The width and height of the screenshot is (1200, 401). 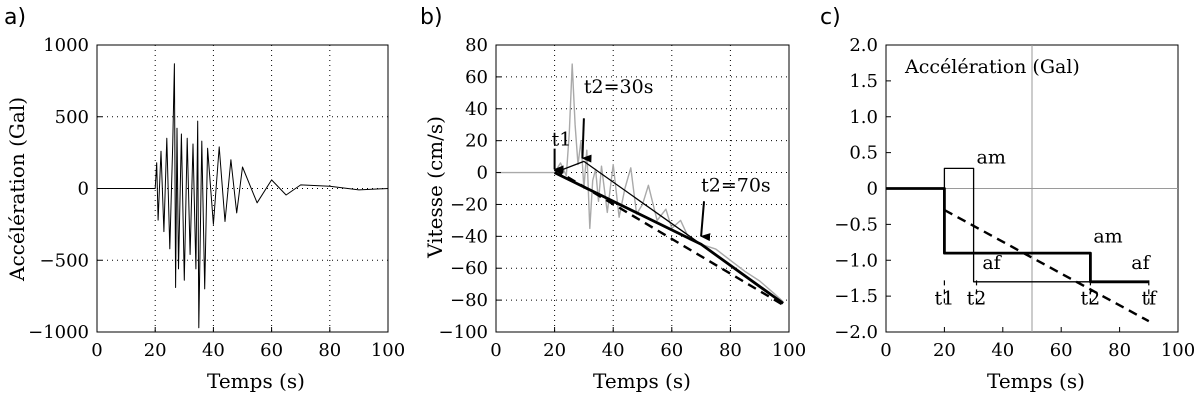 I want to click on panel-c-annotation-0: am, so click(x=991, y=157).